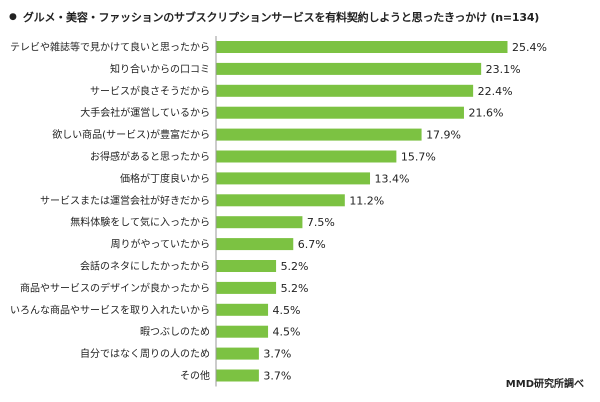  What do you see at coordinates (175, 332) in the screenshot?
I see `category-label: 暇つぶしのため` at bounding box center [175, 332].